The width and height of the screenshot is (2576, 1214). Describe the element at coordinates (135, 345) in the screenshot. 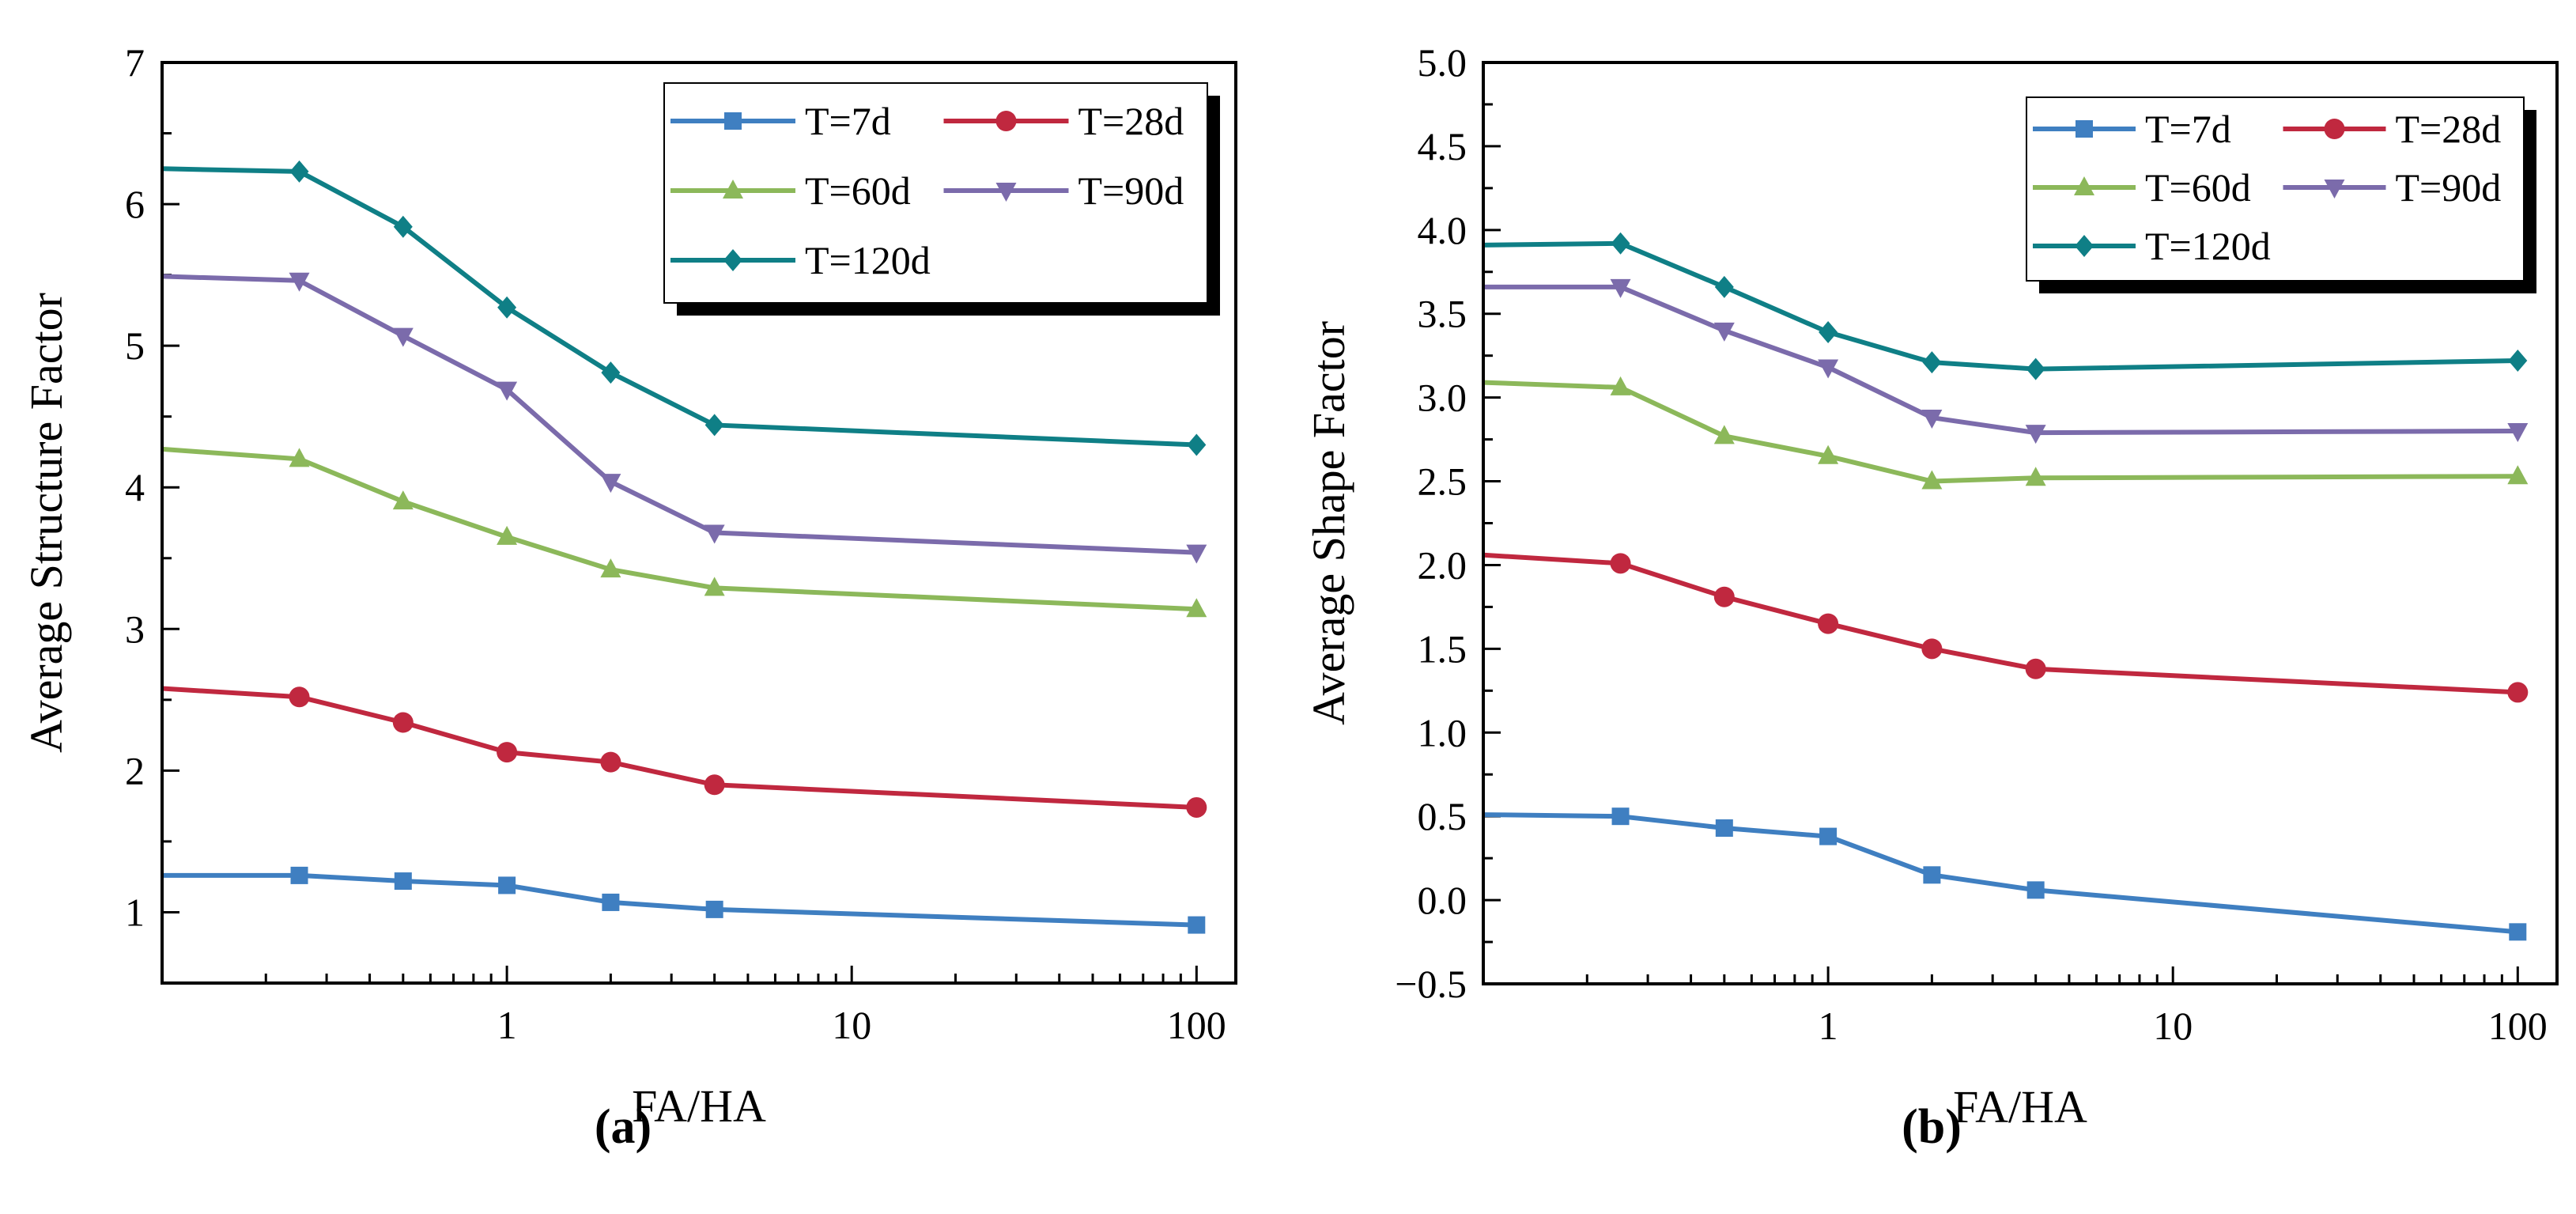

I see `y-tick-label: 5` at that location.